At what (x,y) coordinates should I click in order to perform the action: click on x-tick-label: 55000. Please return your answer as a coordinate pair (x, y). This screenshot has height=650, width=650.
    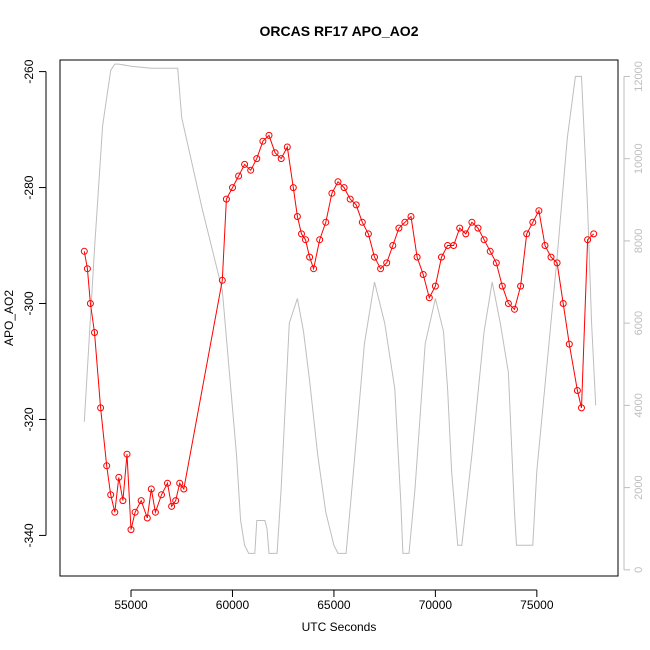
    Looking at the image, I should click on (131, 605).